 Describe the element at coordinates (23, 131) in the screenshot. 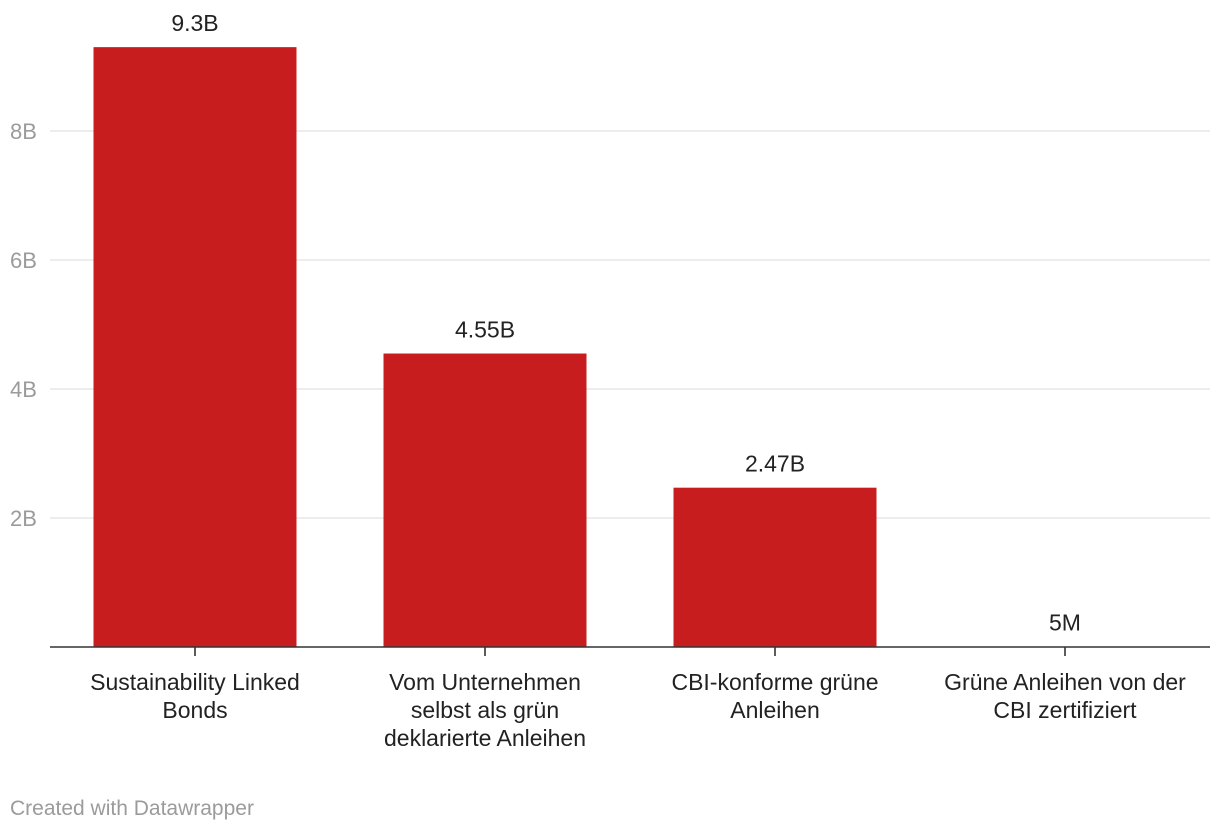

I see `y-tick-label: 8B` at that location.